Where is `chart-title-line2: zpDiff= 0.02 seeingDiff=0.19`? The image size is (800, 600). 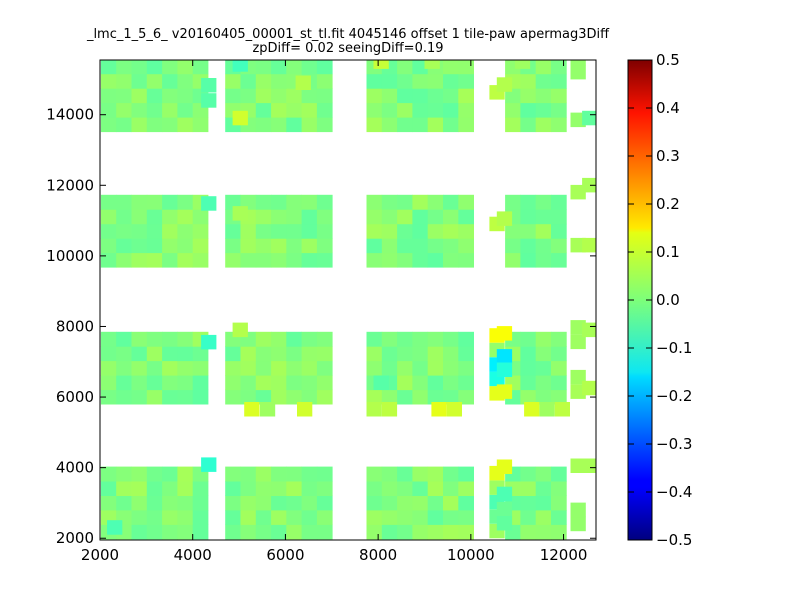
chart-title-line2: zpDiff= 0.02 seeingDiff=0.19 is located at coordinates (347, 48).